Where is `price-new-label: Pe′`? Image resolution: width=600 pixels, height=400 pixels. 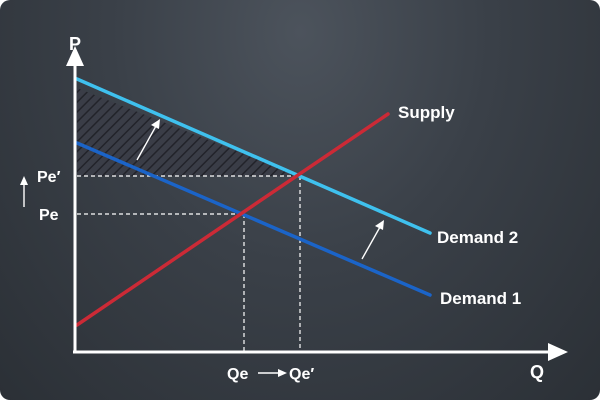 price-new-label: Pe′ is located at coordinates (49, 177).